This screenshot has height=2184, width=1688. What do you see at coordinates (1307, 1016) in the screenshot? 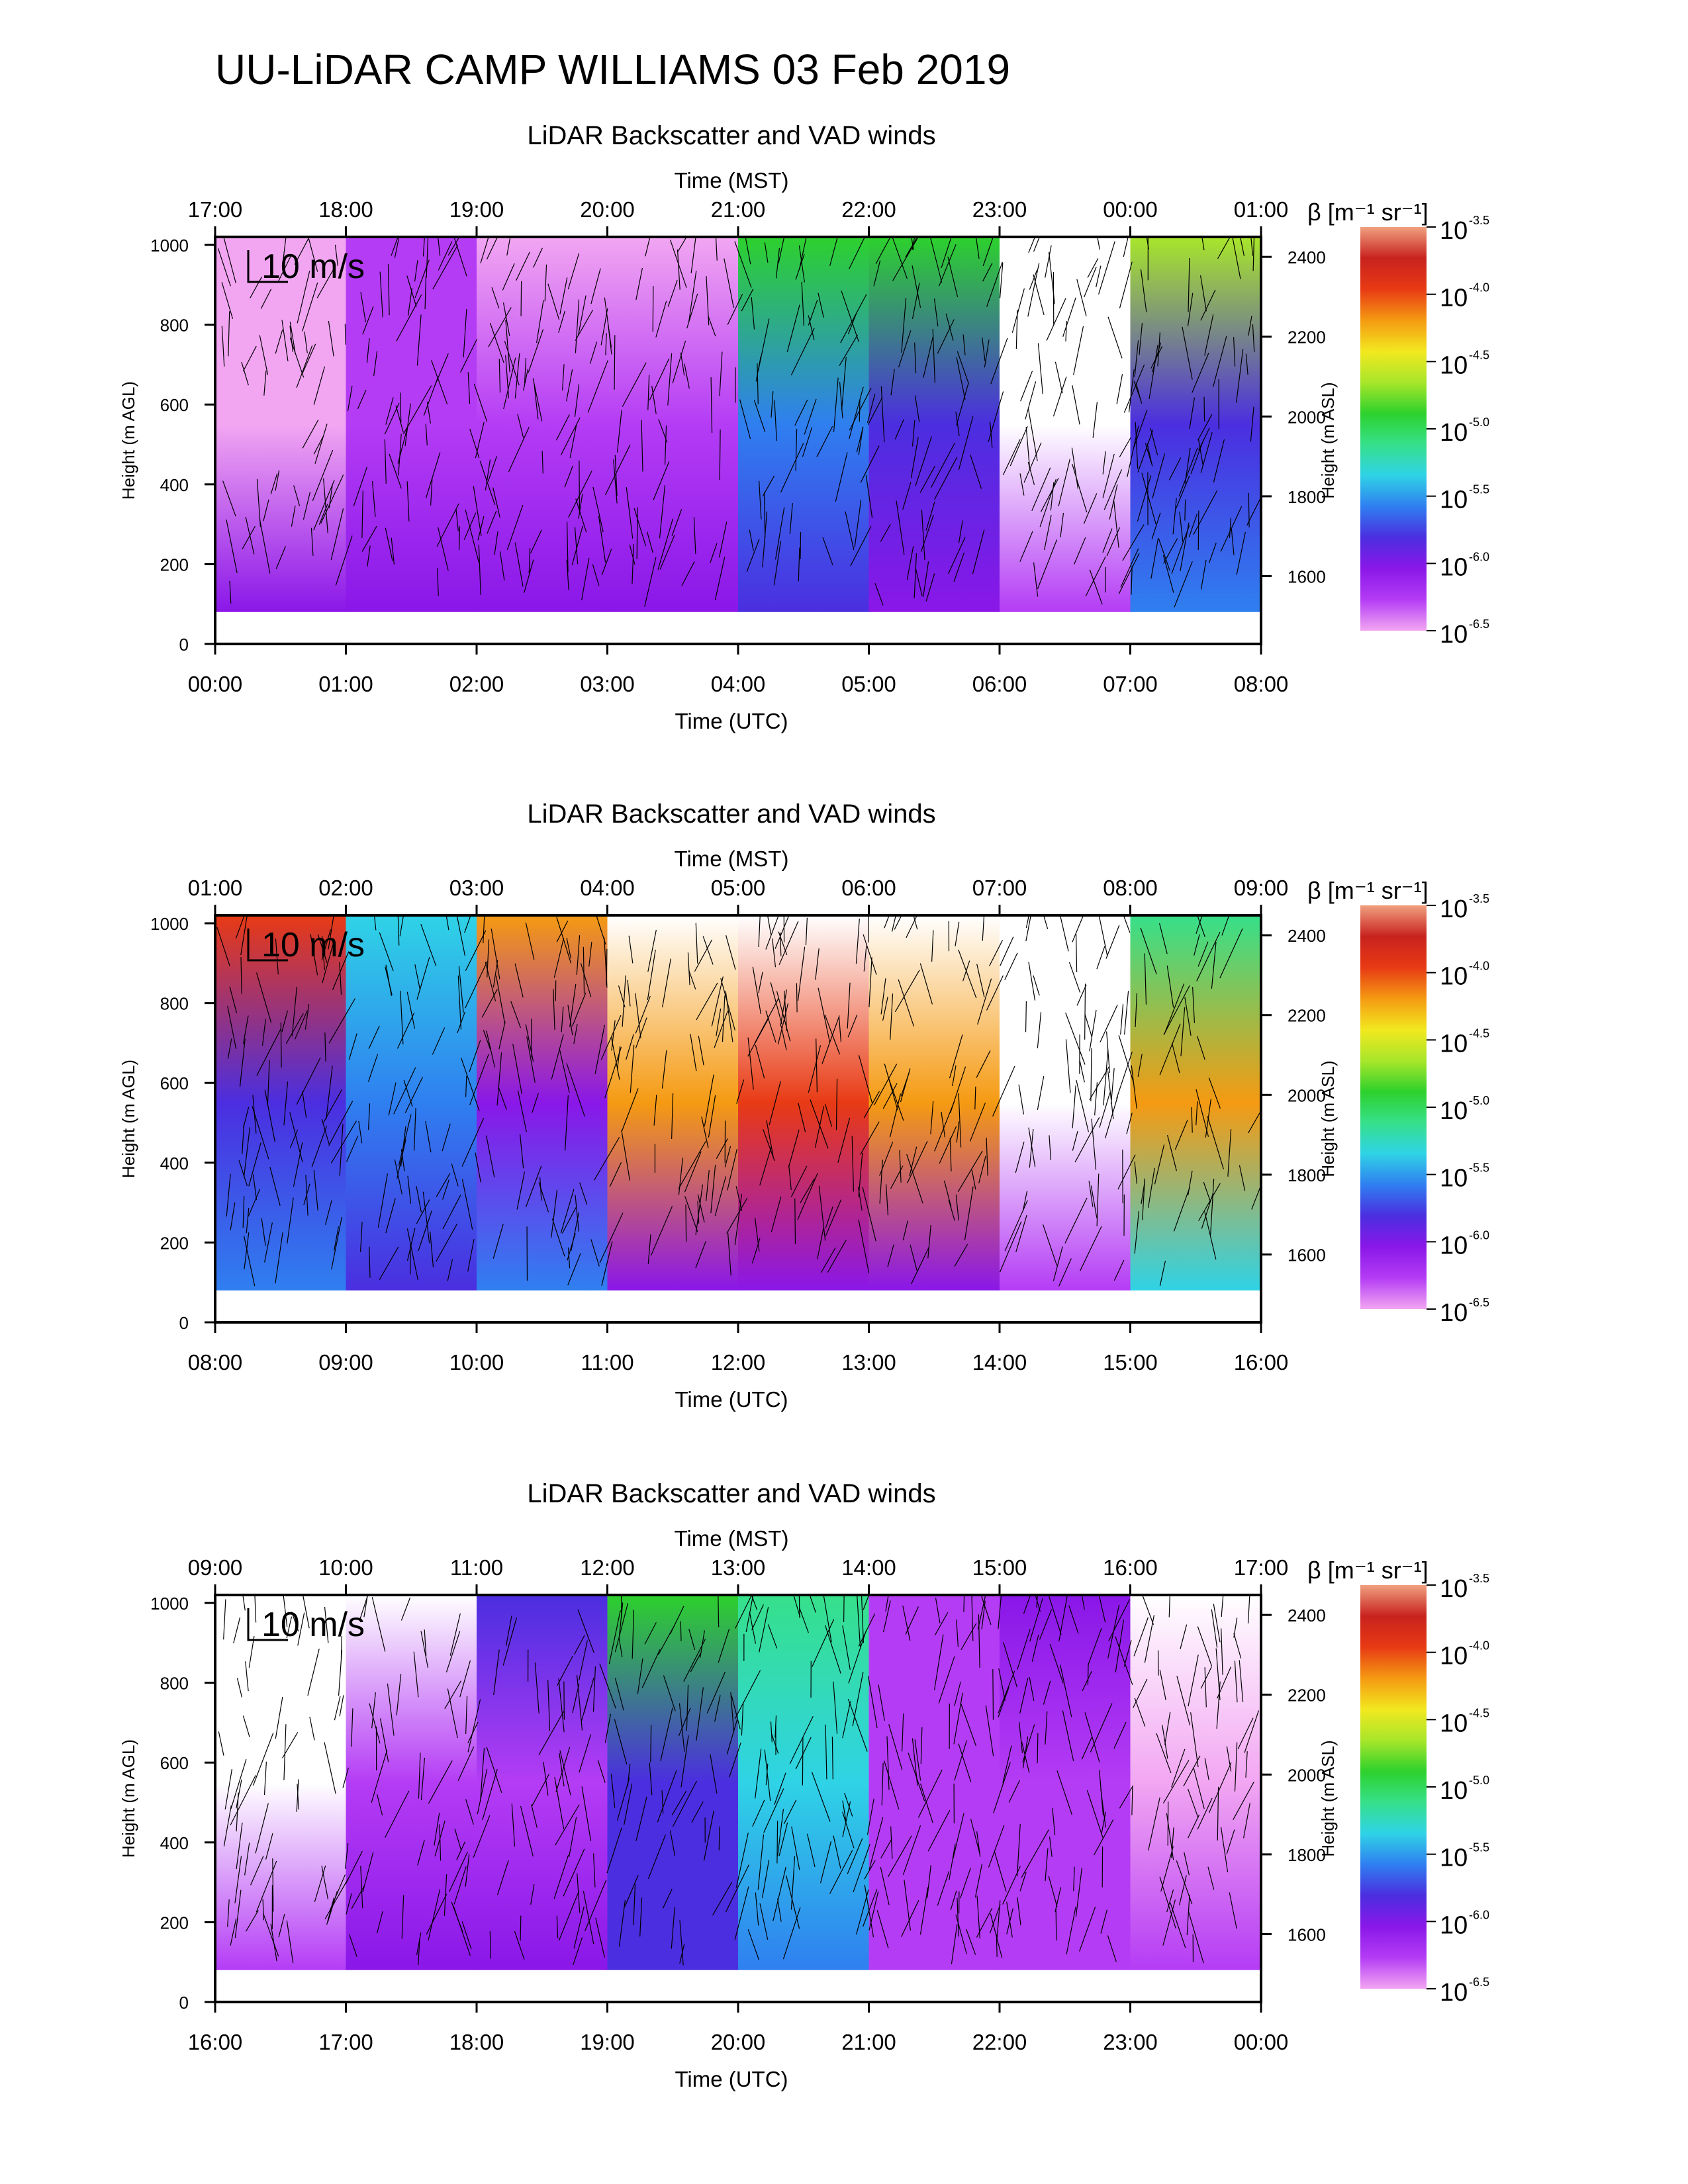
I see `y-right-tick-label: 2200` at bounding box center [1307, 1016].